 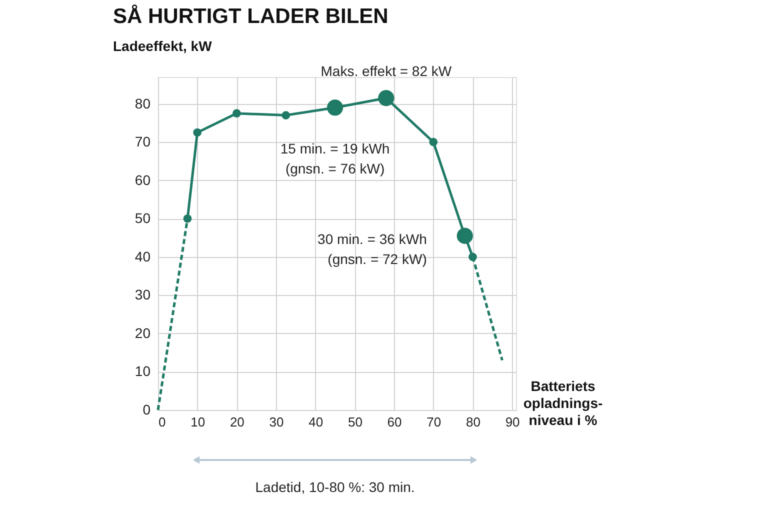 I want to click on annotation: 15 min. = 19 kWh (gnsn. = 76 kW), so click(x=335, y=158).